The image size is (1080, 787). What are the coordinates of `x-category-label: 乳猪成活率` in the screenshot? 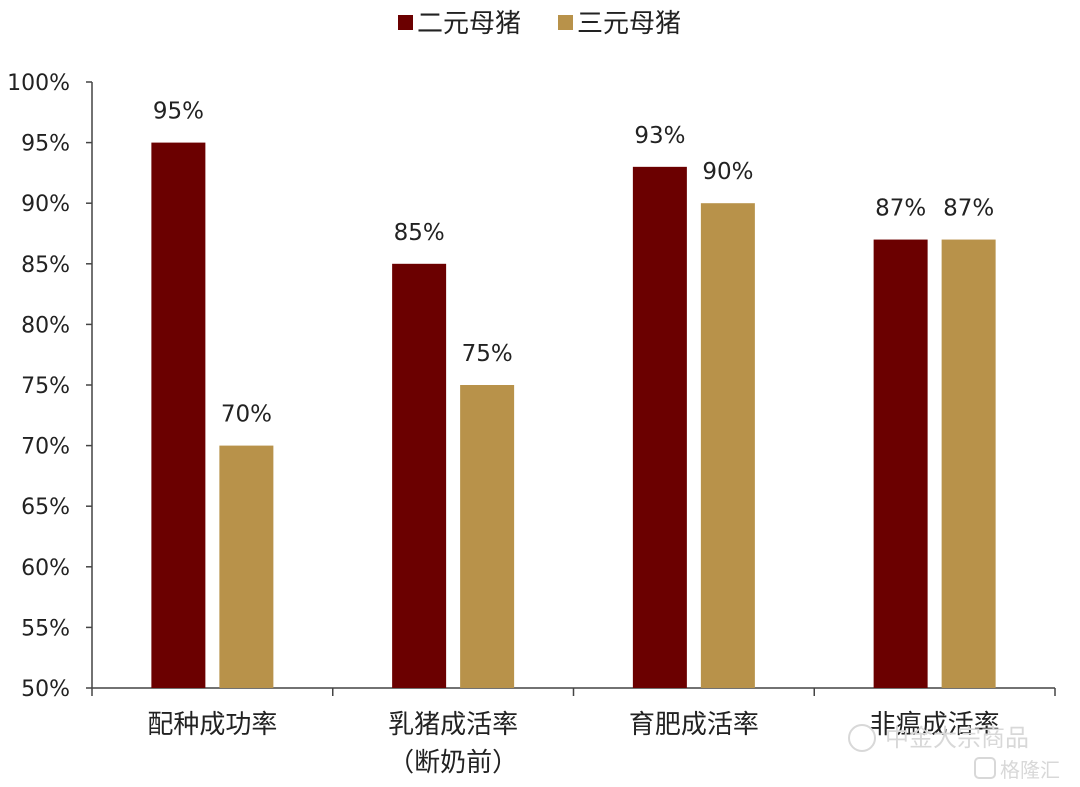 It's located at (453, 725).